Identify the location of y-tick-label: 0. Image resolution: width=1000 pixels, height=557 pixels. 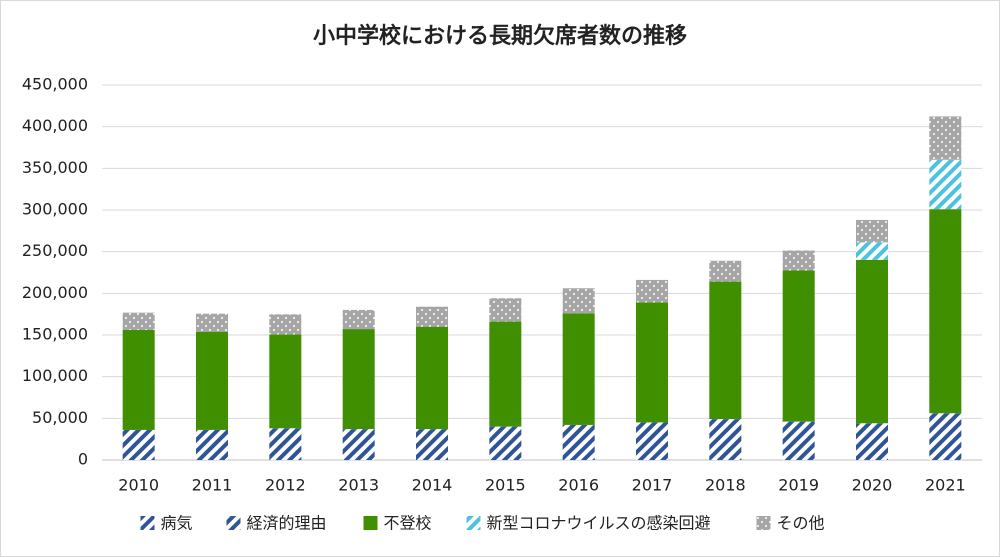
(83, 459).